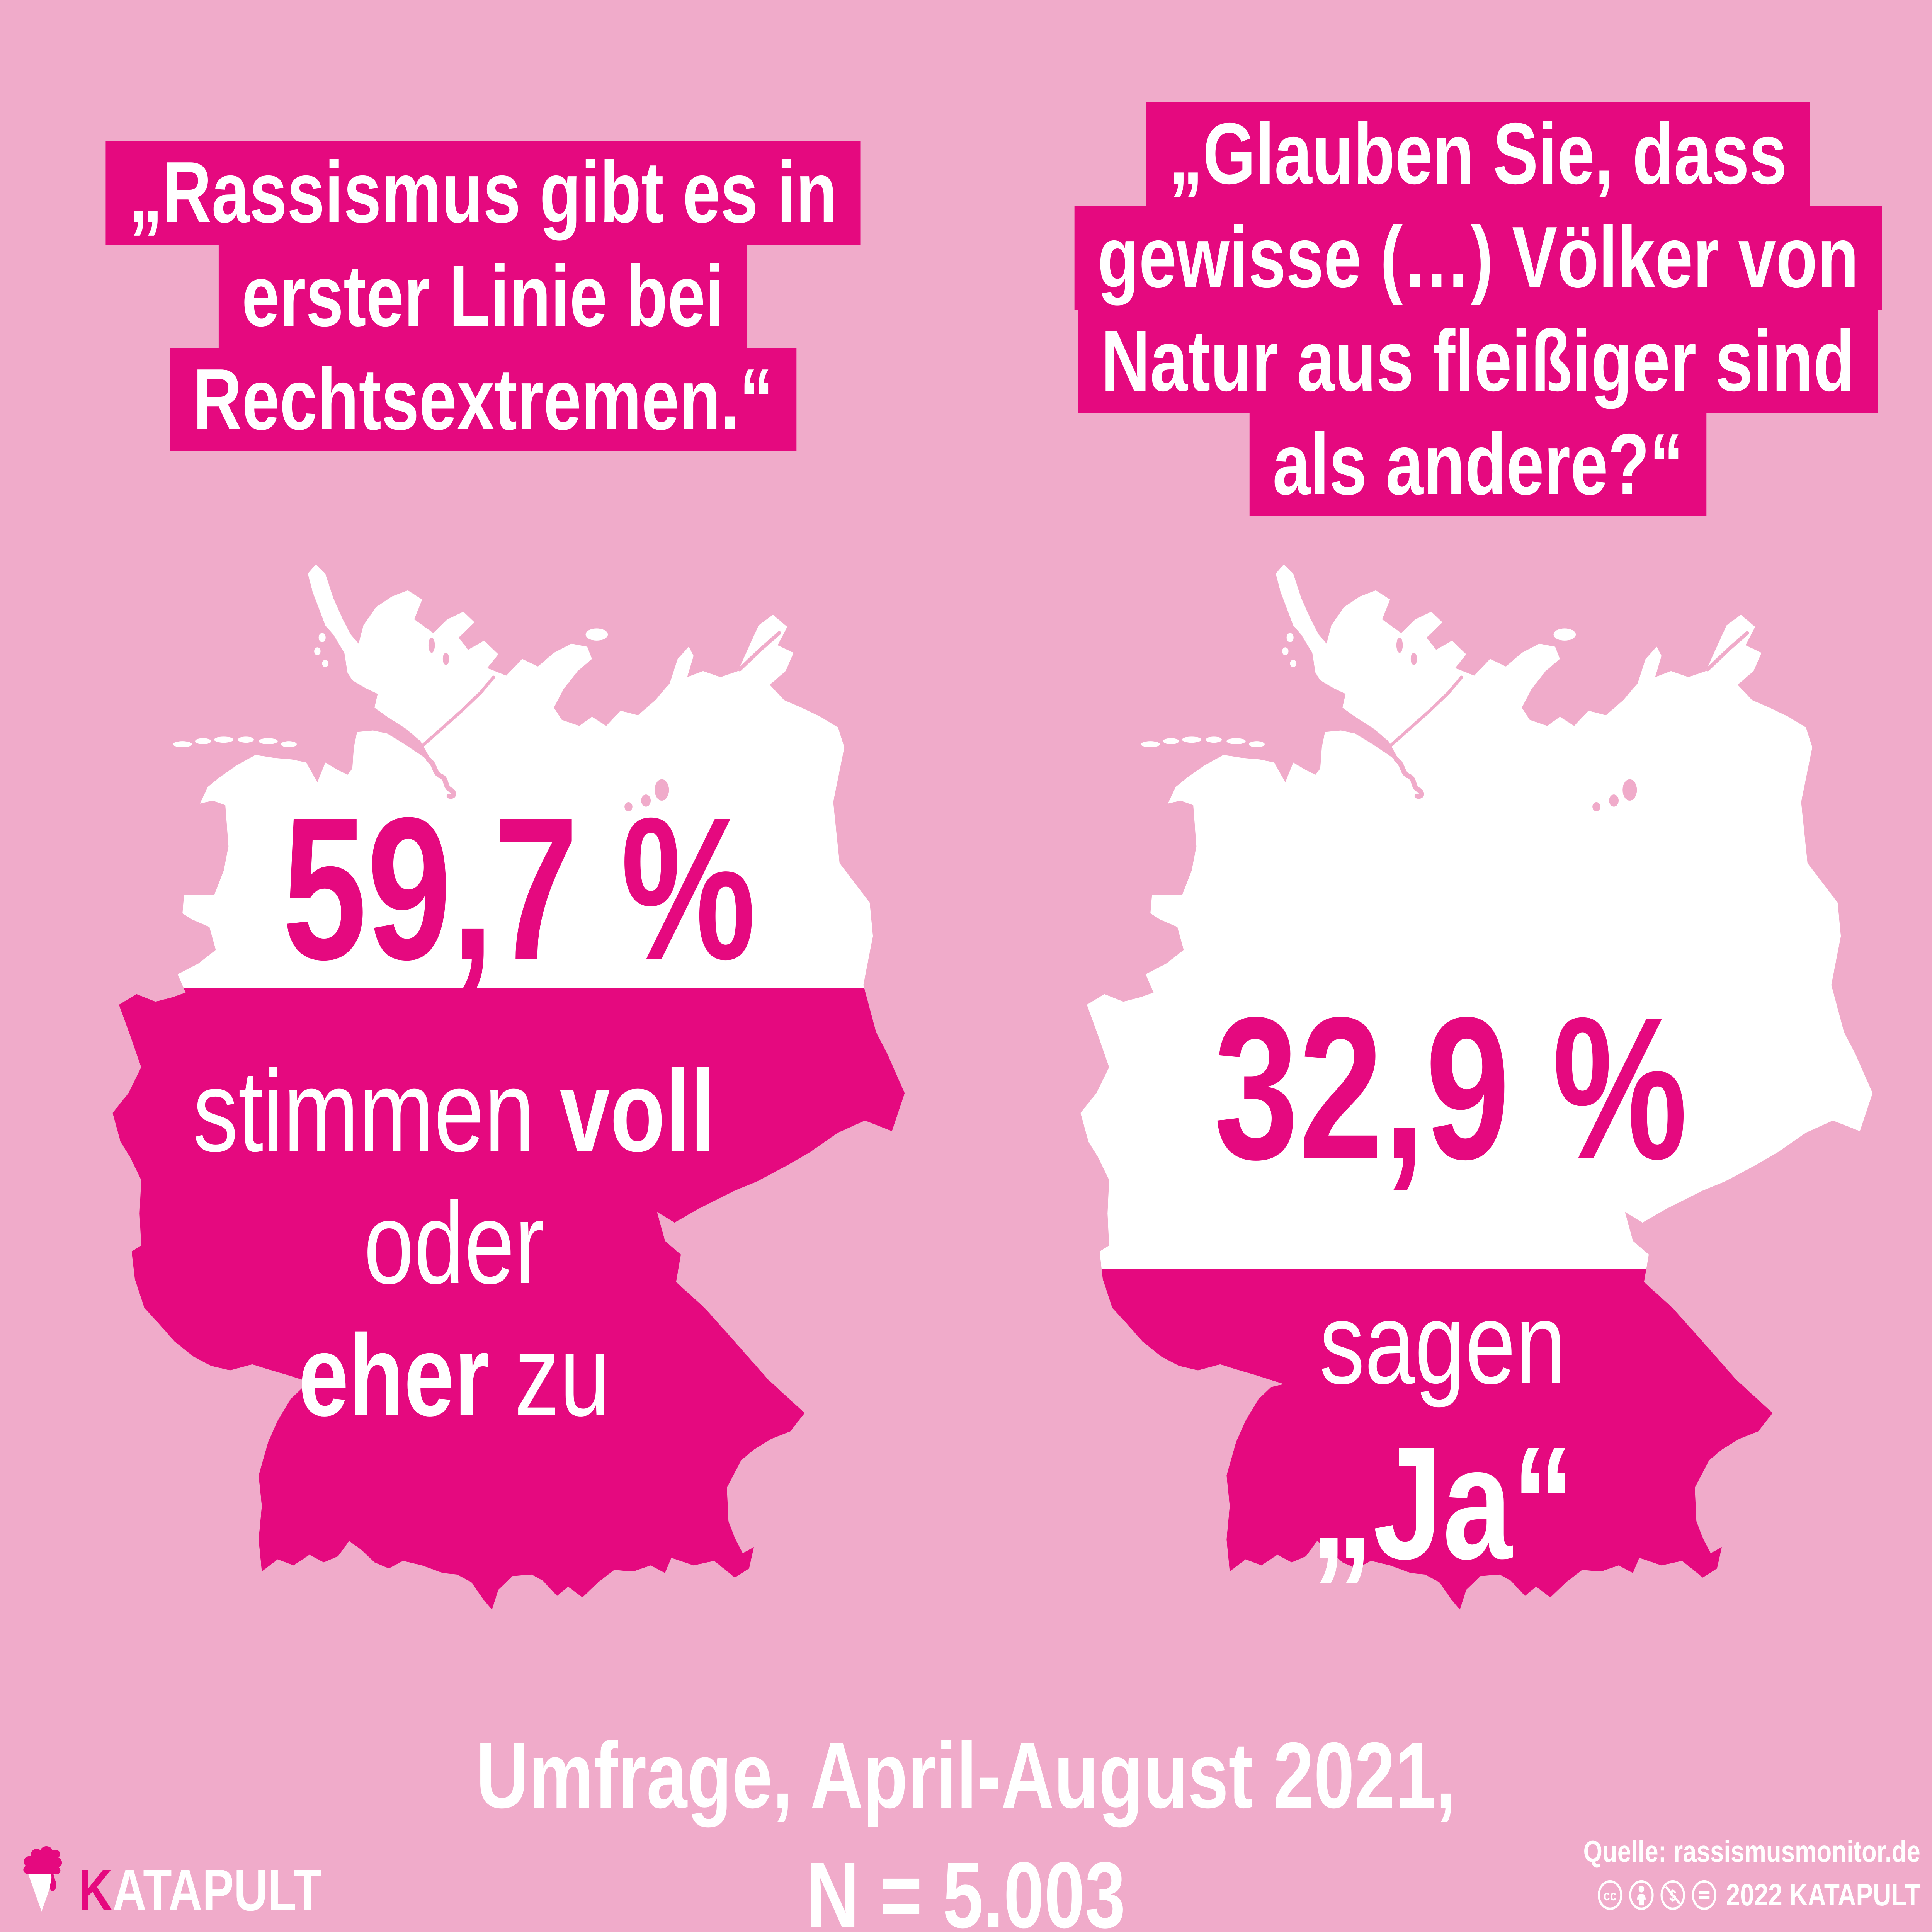 The image size is (1932, 1932). I want to click on map-left-caption-line3: eher zu, so click(454, 1375).